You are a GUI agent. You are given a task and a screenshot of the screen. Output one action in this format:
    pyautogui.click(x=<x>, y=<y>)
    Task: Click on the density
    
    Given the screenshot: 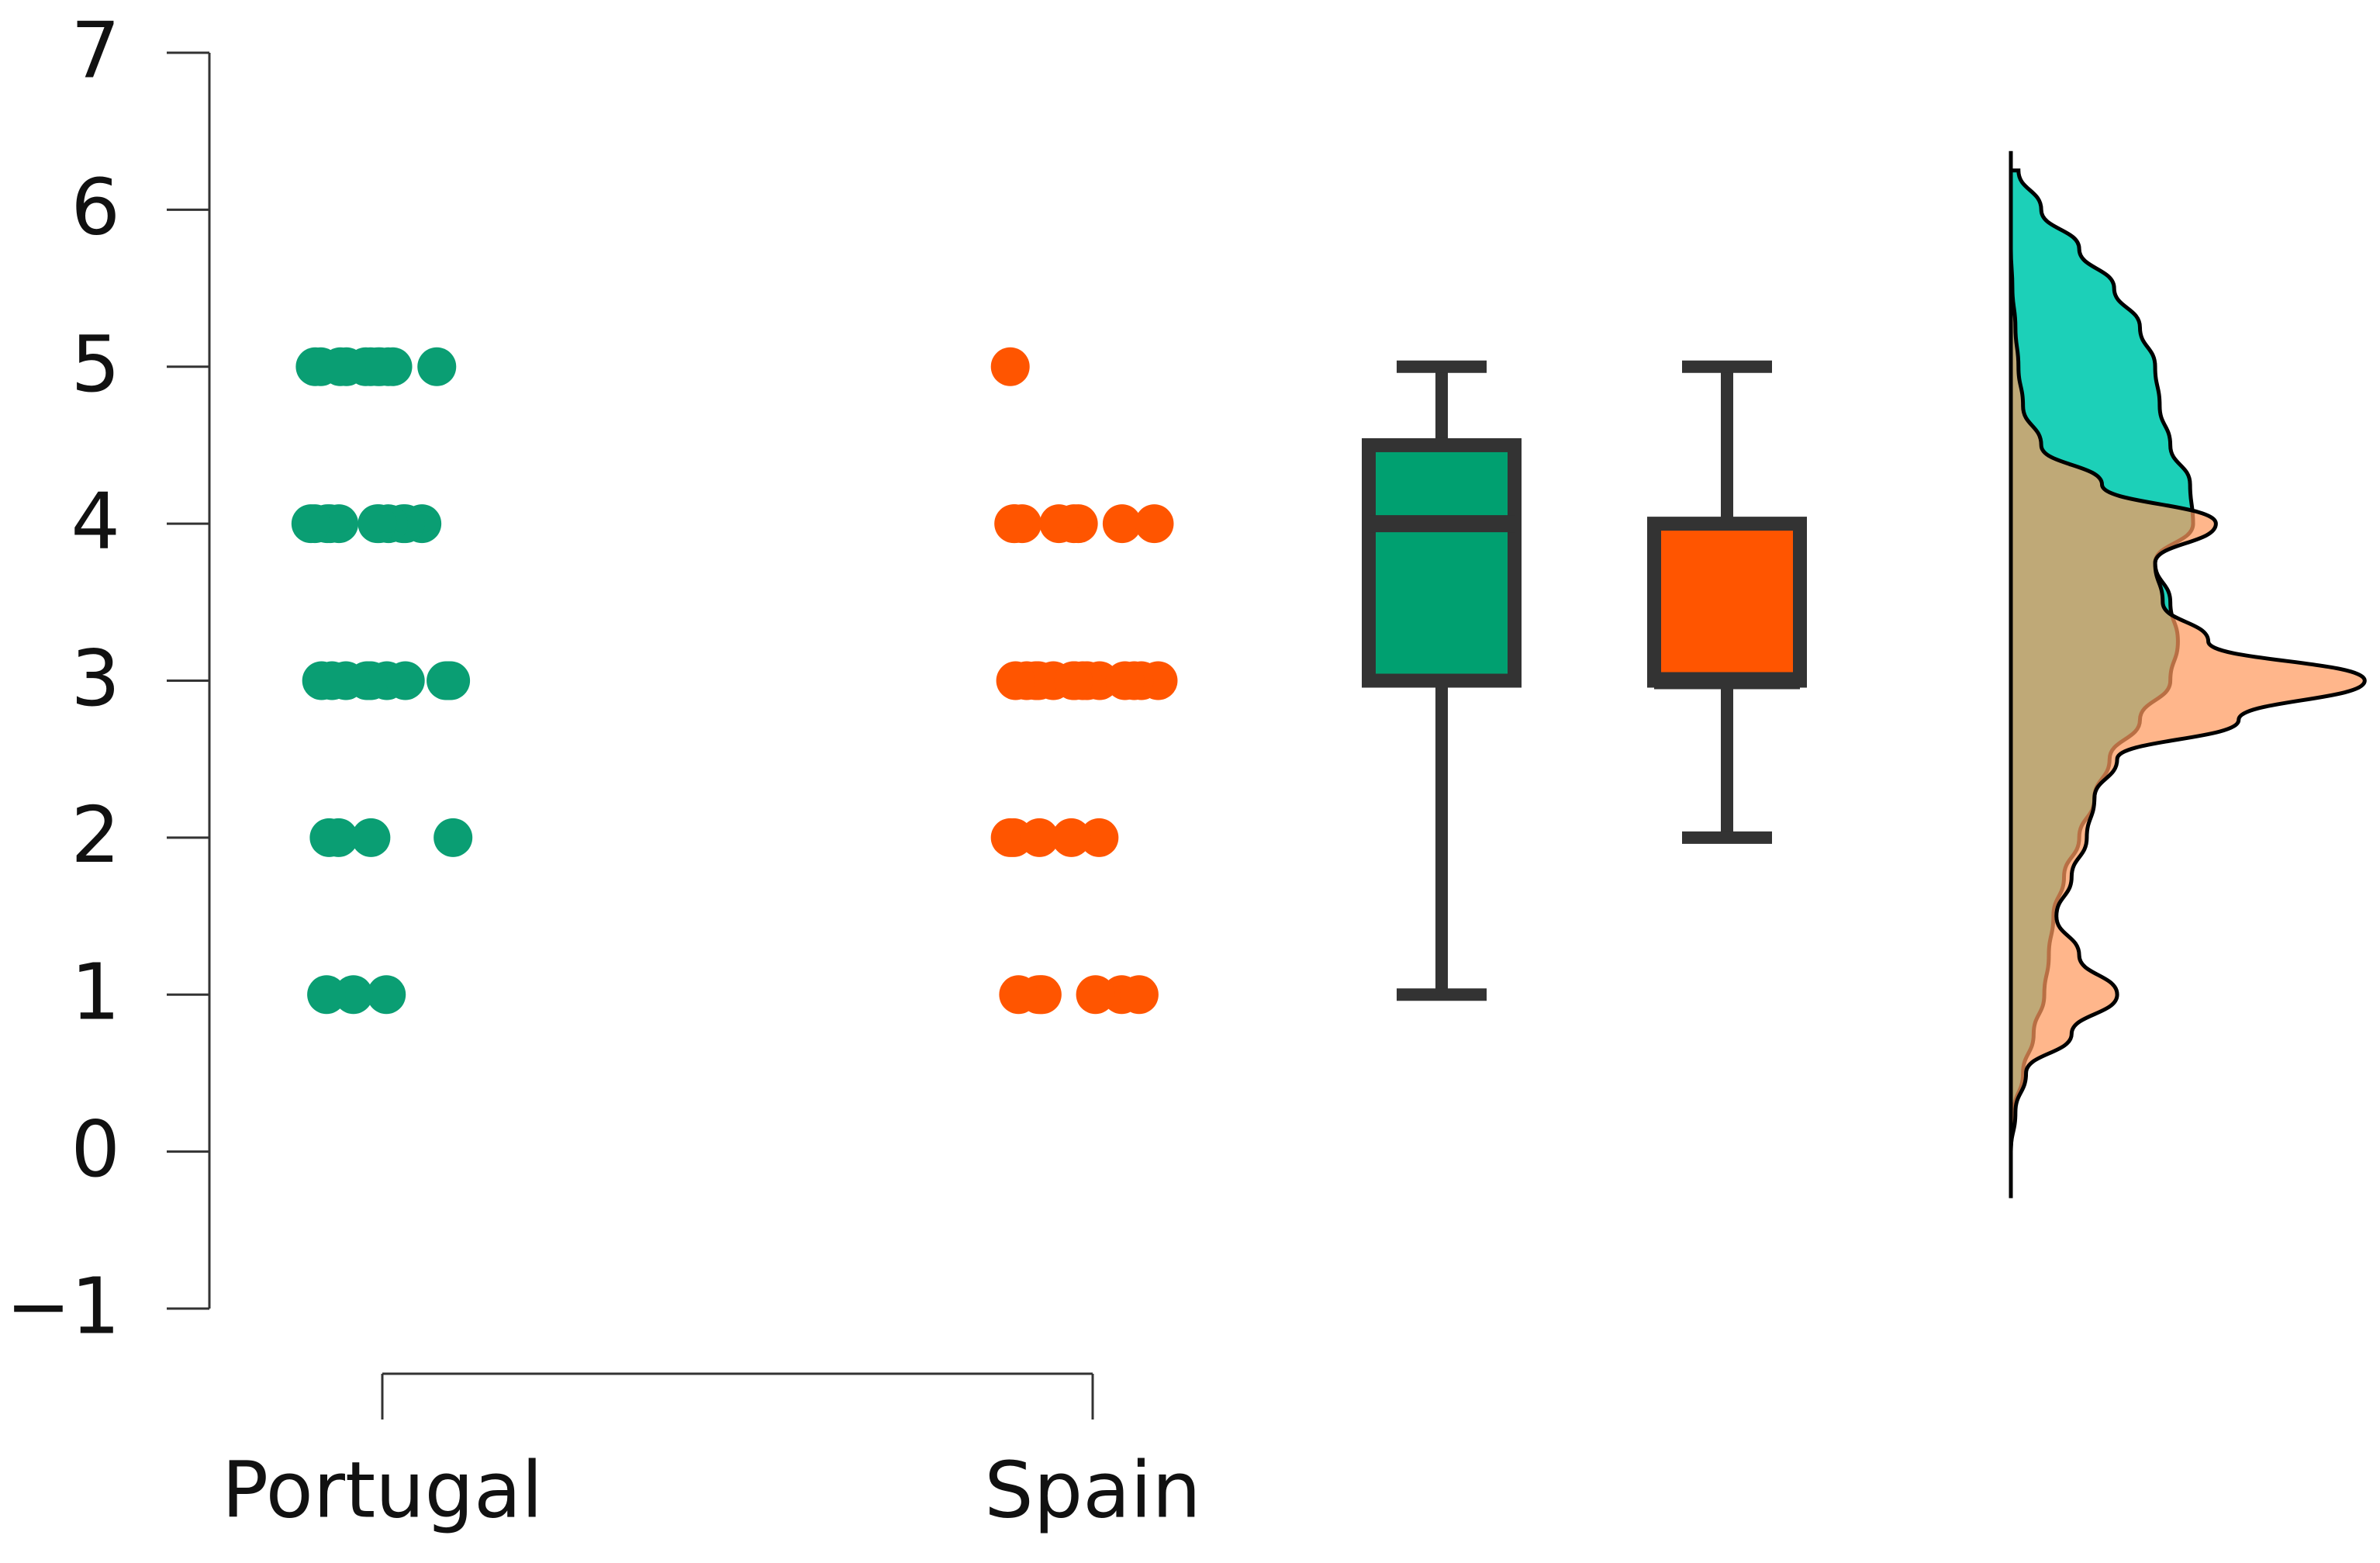 What is the action you would take?
    pyautogui.click(x=2188, y=661)
    